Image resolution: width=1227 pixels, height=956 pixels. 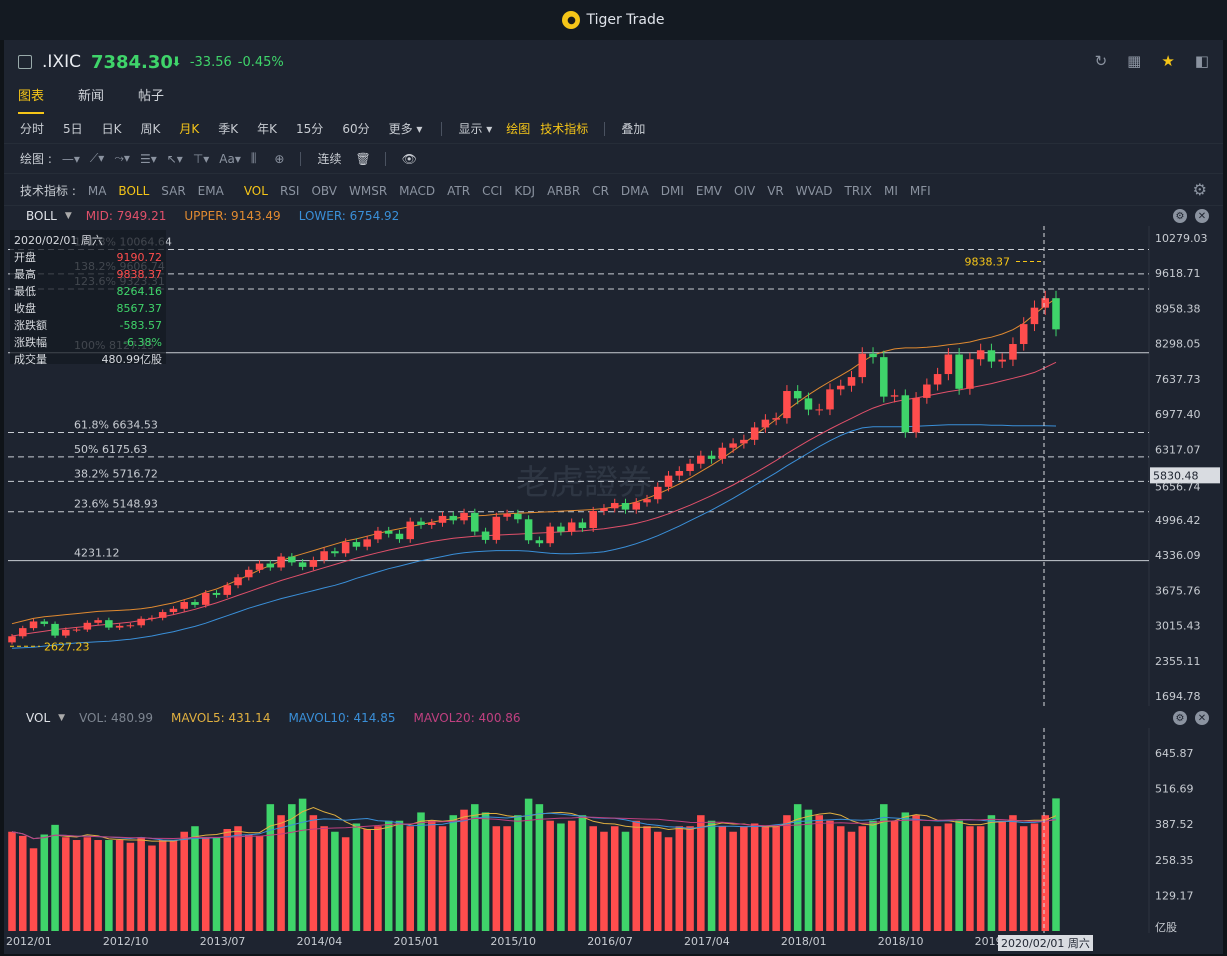 What do you see at coordinates (255, 190) in the screenshot?
I see `indicator-vol: VOL` at bounding box center [255, 190].